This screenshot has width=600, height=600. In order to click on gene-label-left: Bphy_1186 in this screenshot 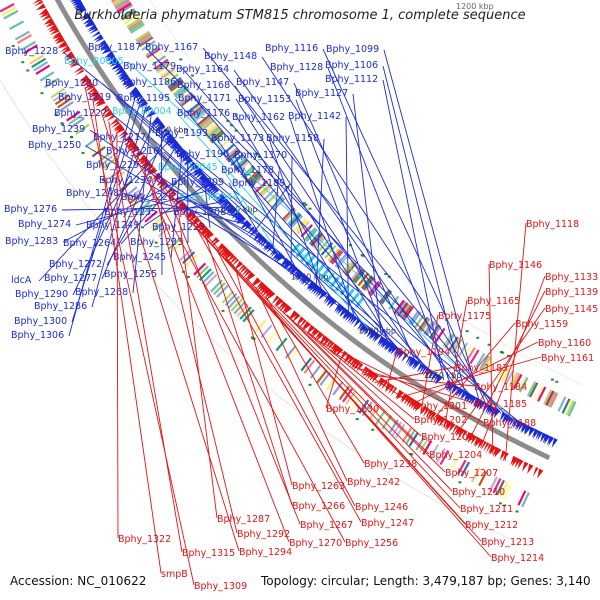, I will do `click(149, 82)`.